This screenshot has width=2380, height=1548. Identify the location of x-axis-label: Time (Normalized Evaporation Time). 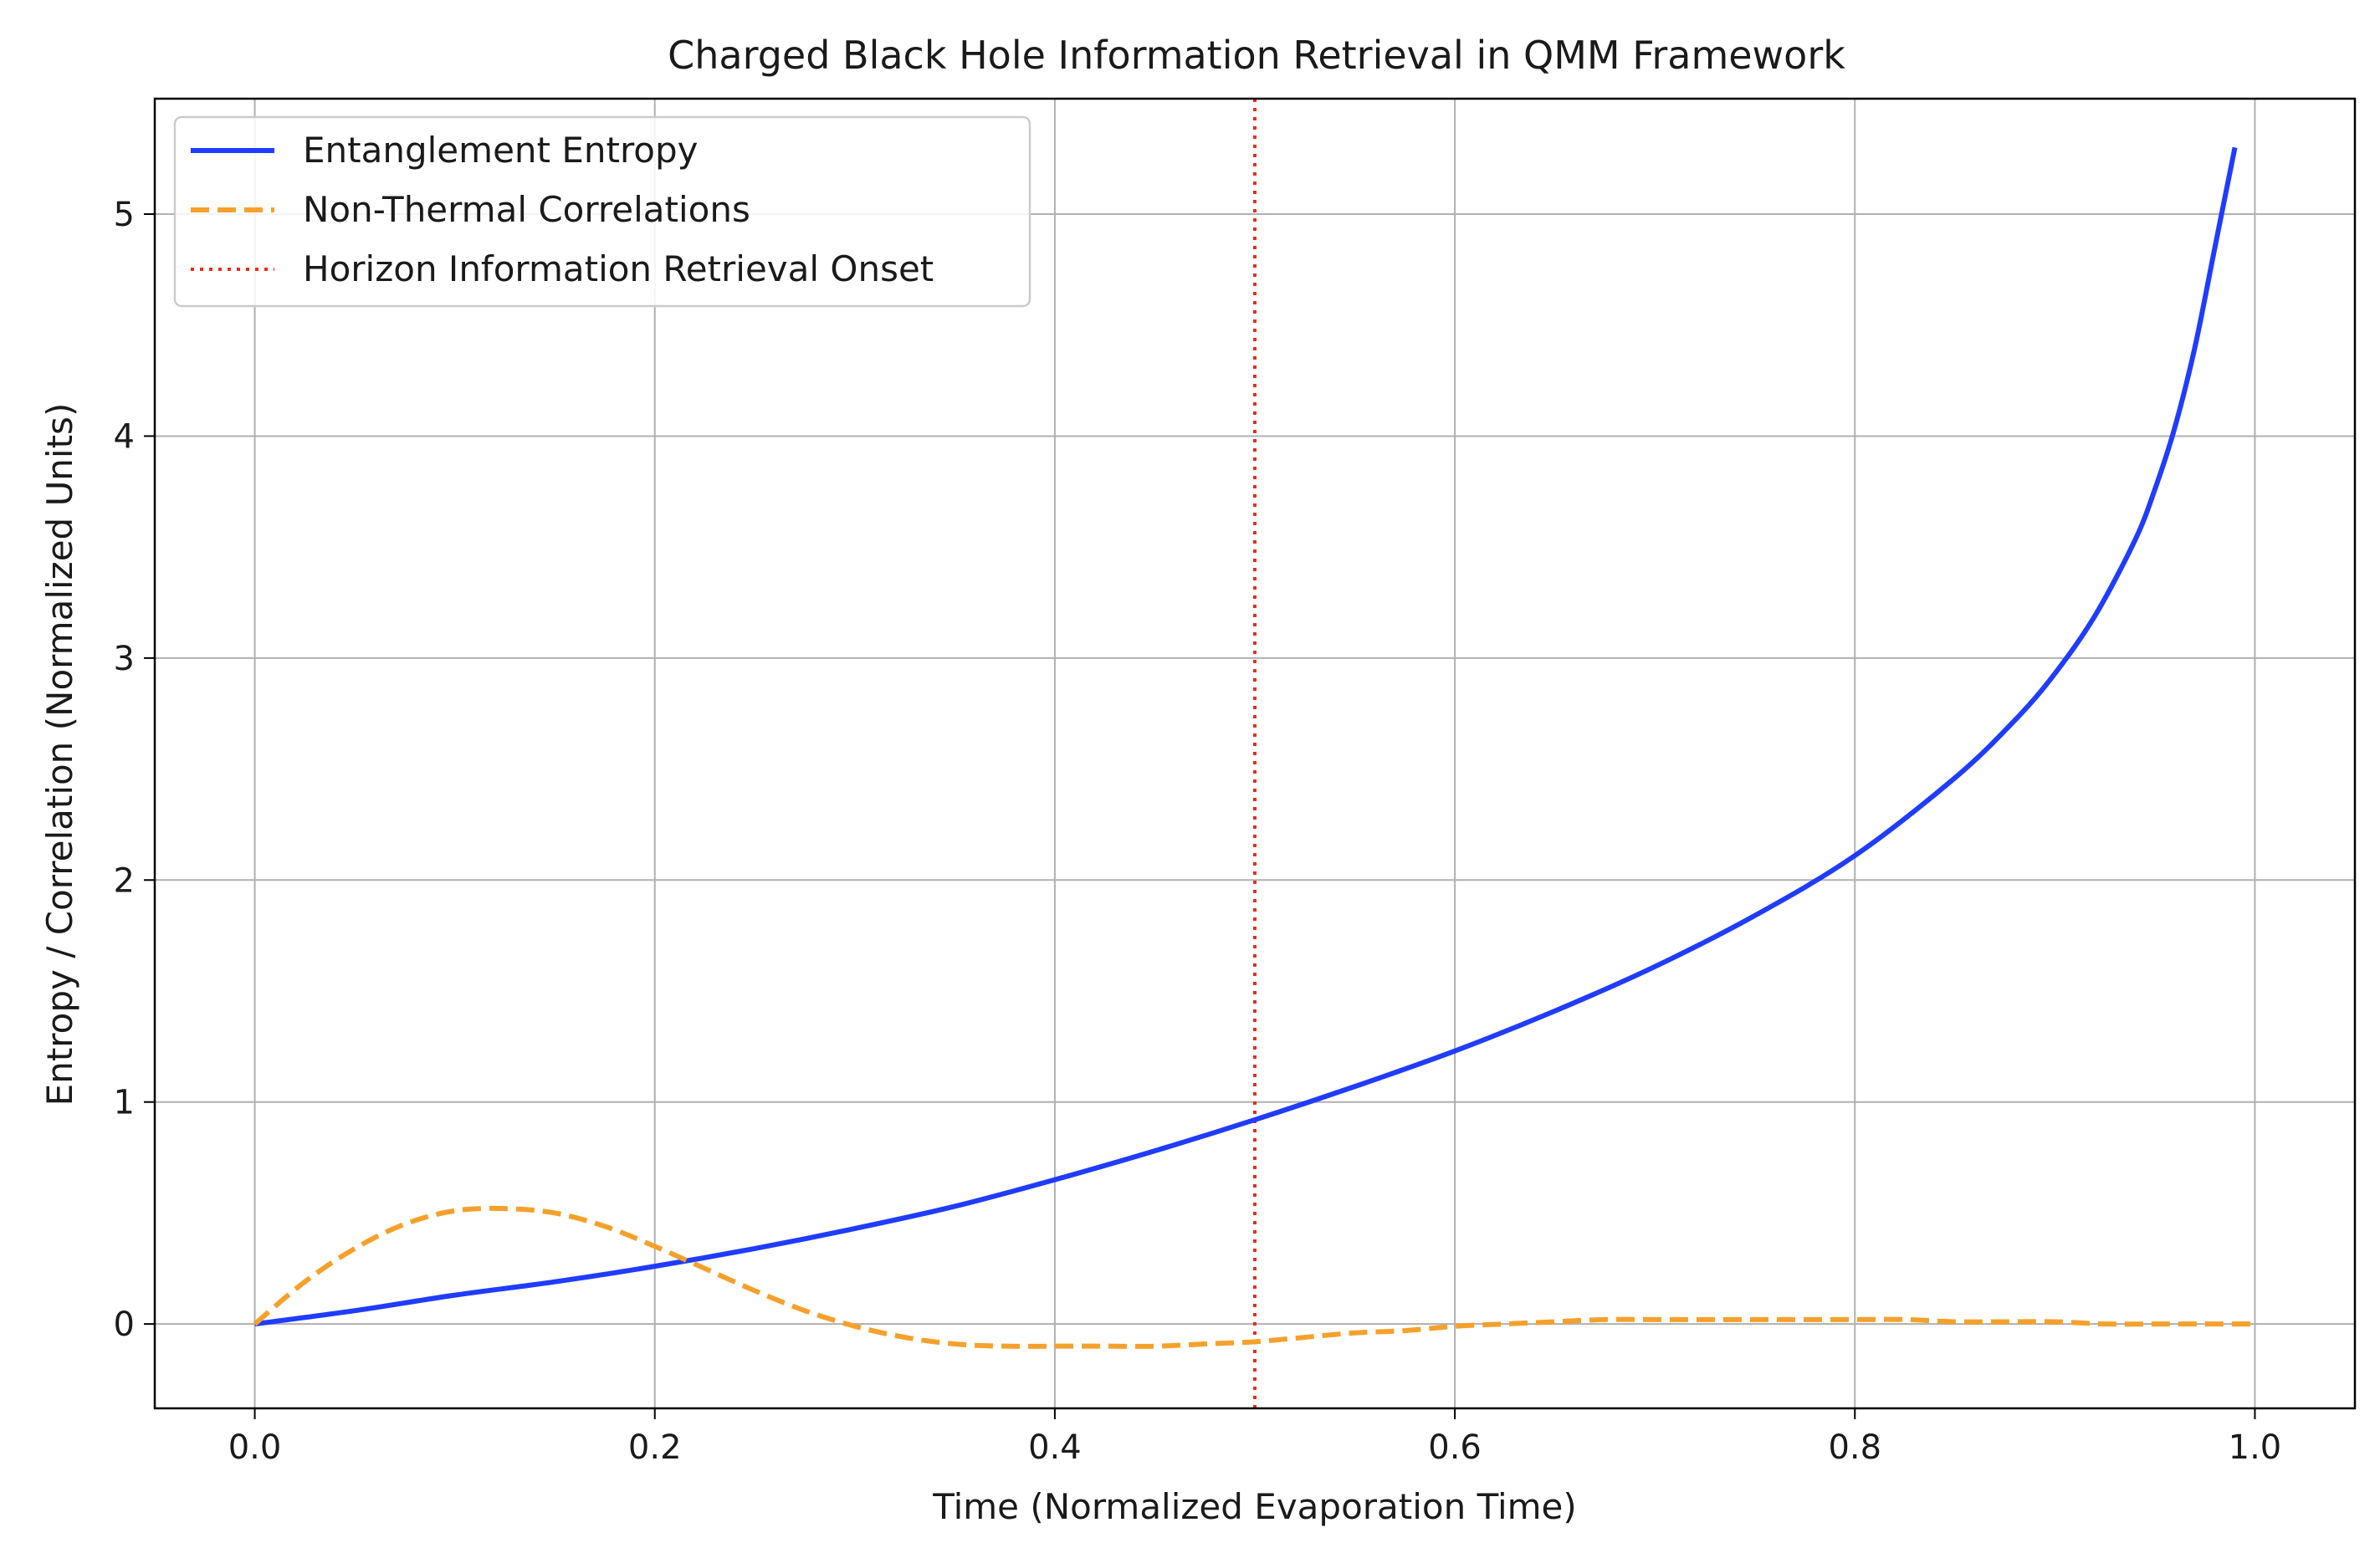
(1254, 1506).